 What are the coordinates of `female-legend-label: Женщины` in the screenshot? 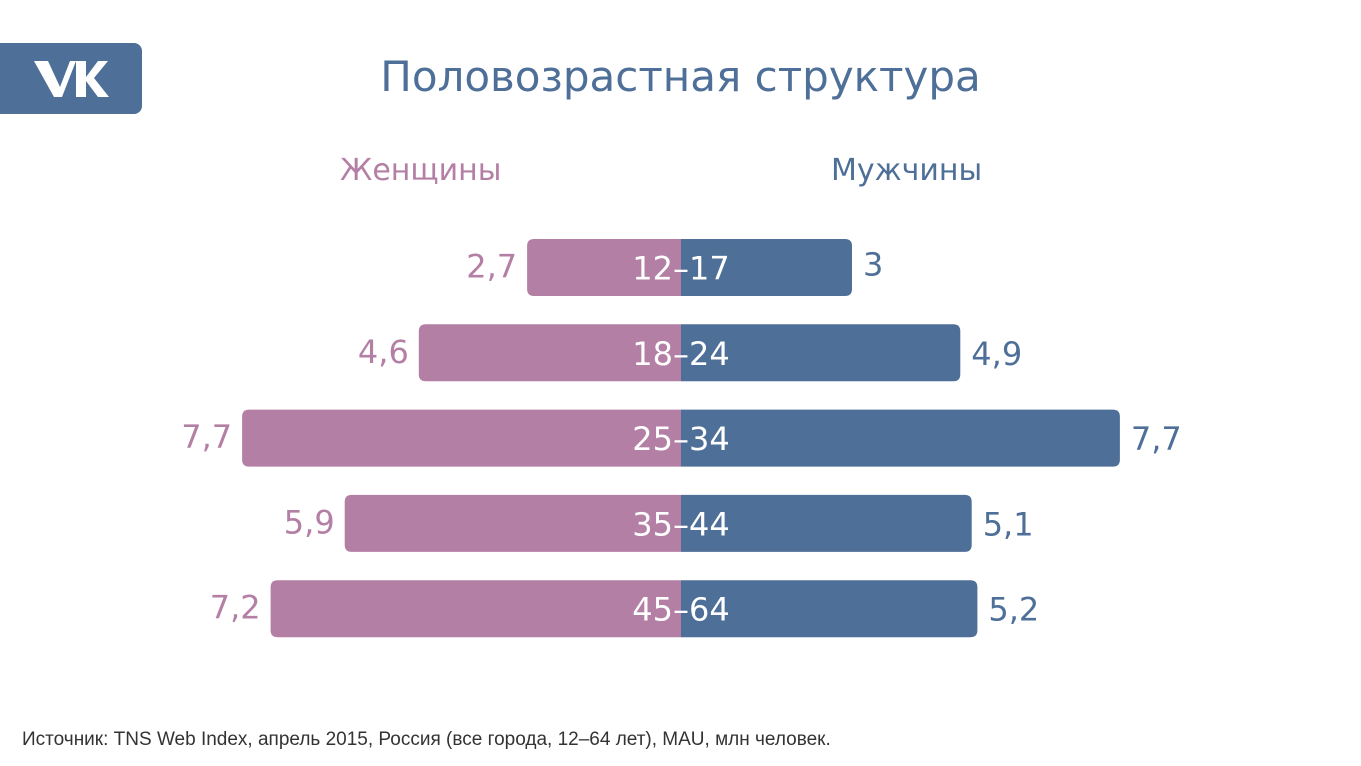 It's located at (421, 170).